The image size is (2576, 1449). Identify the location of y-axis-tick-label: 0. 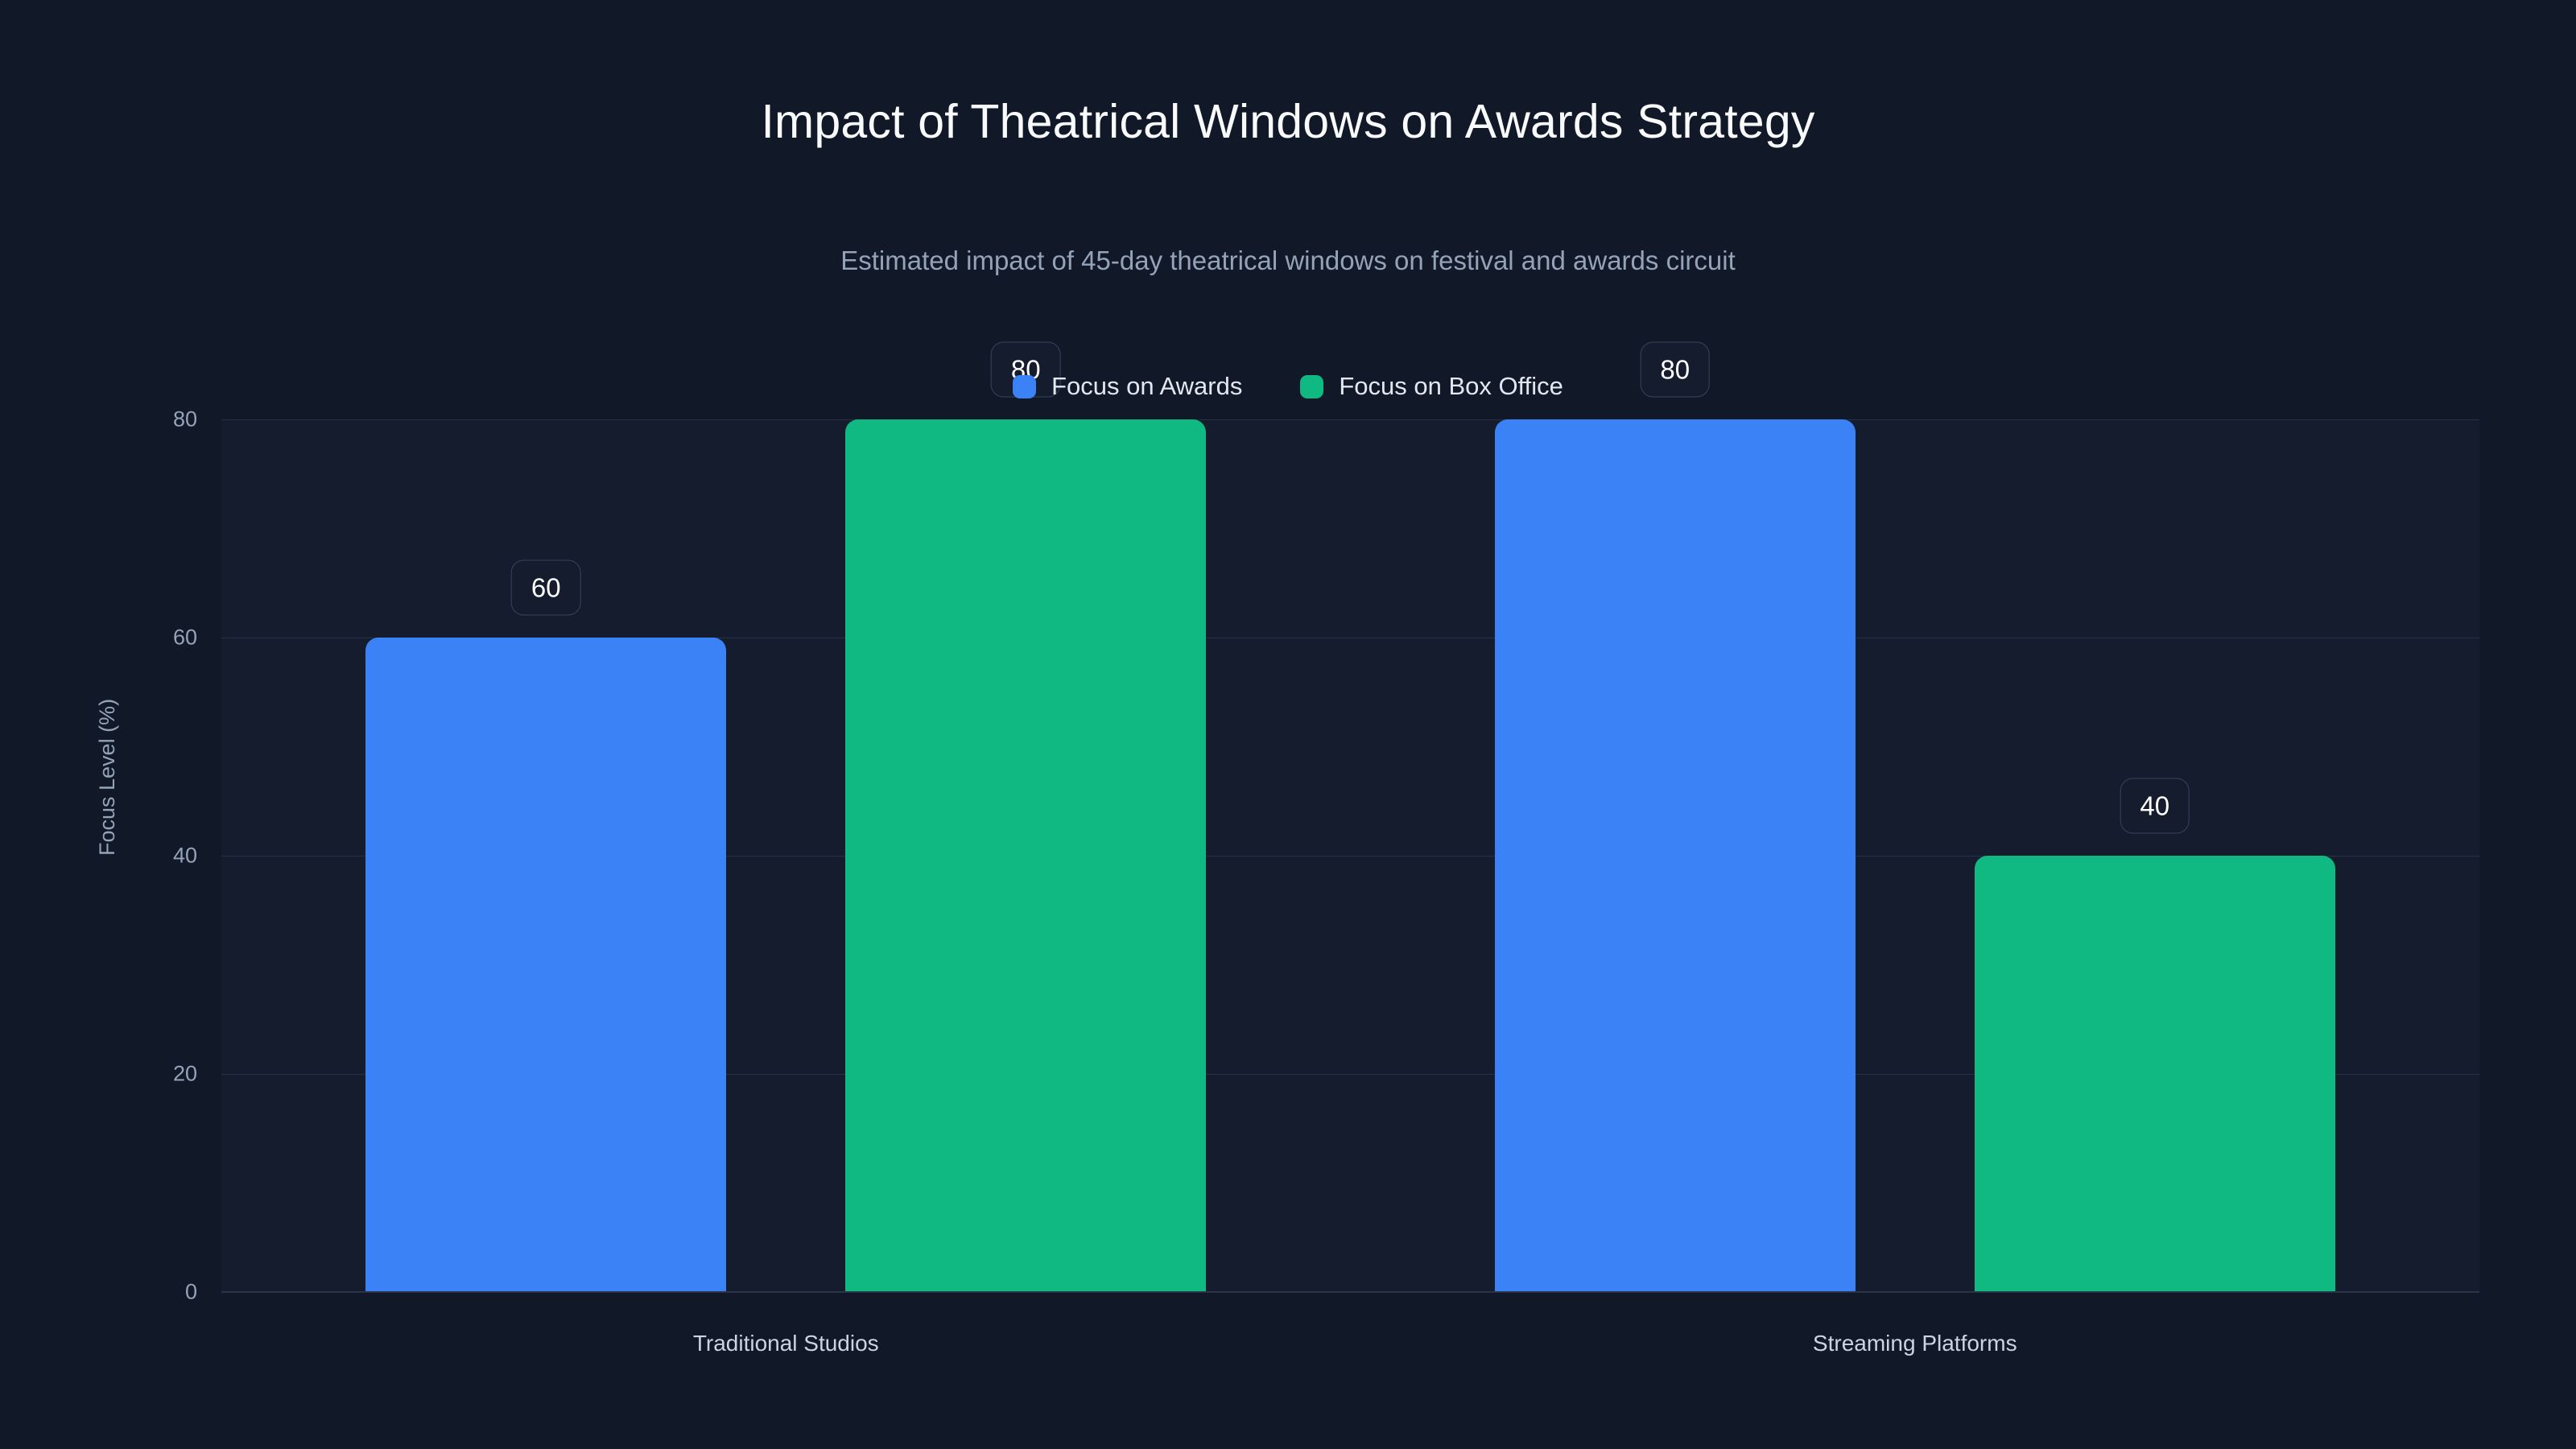
(190, 1291).